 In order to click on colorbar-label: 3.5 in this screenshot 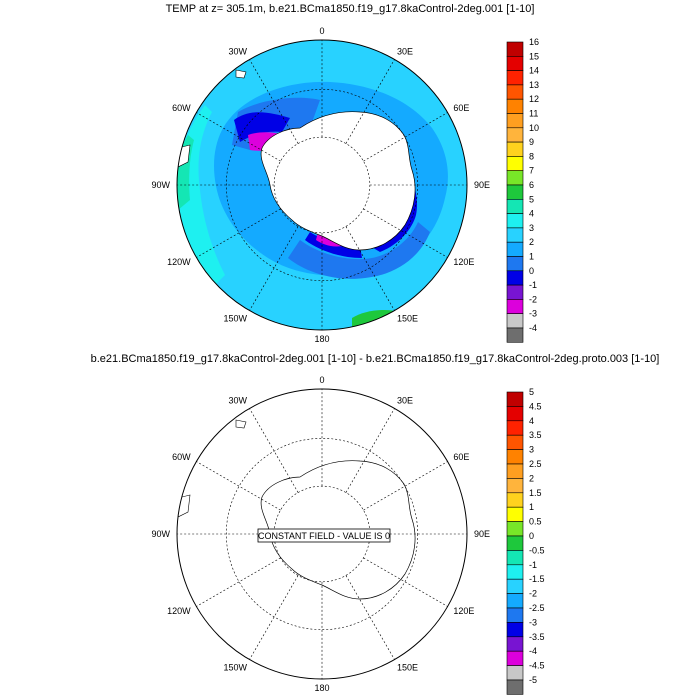, I will do `click(535, 435)`.